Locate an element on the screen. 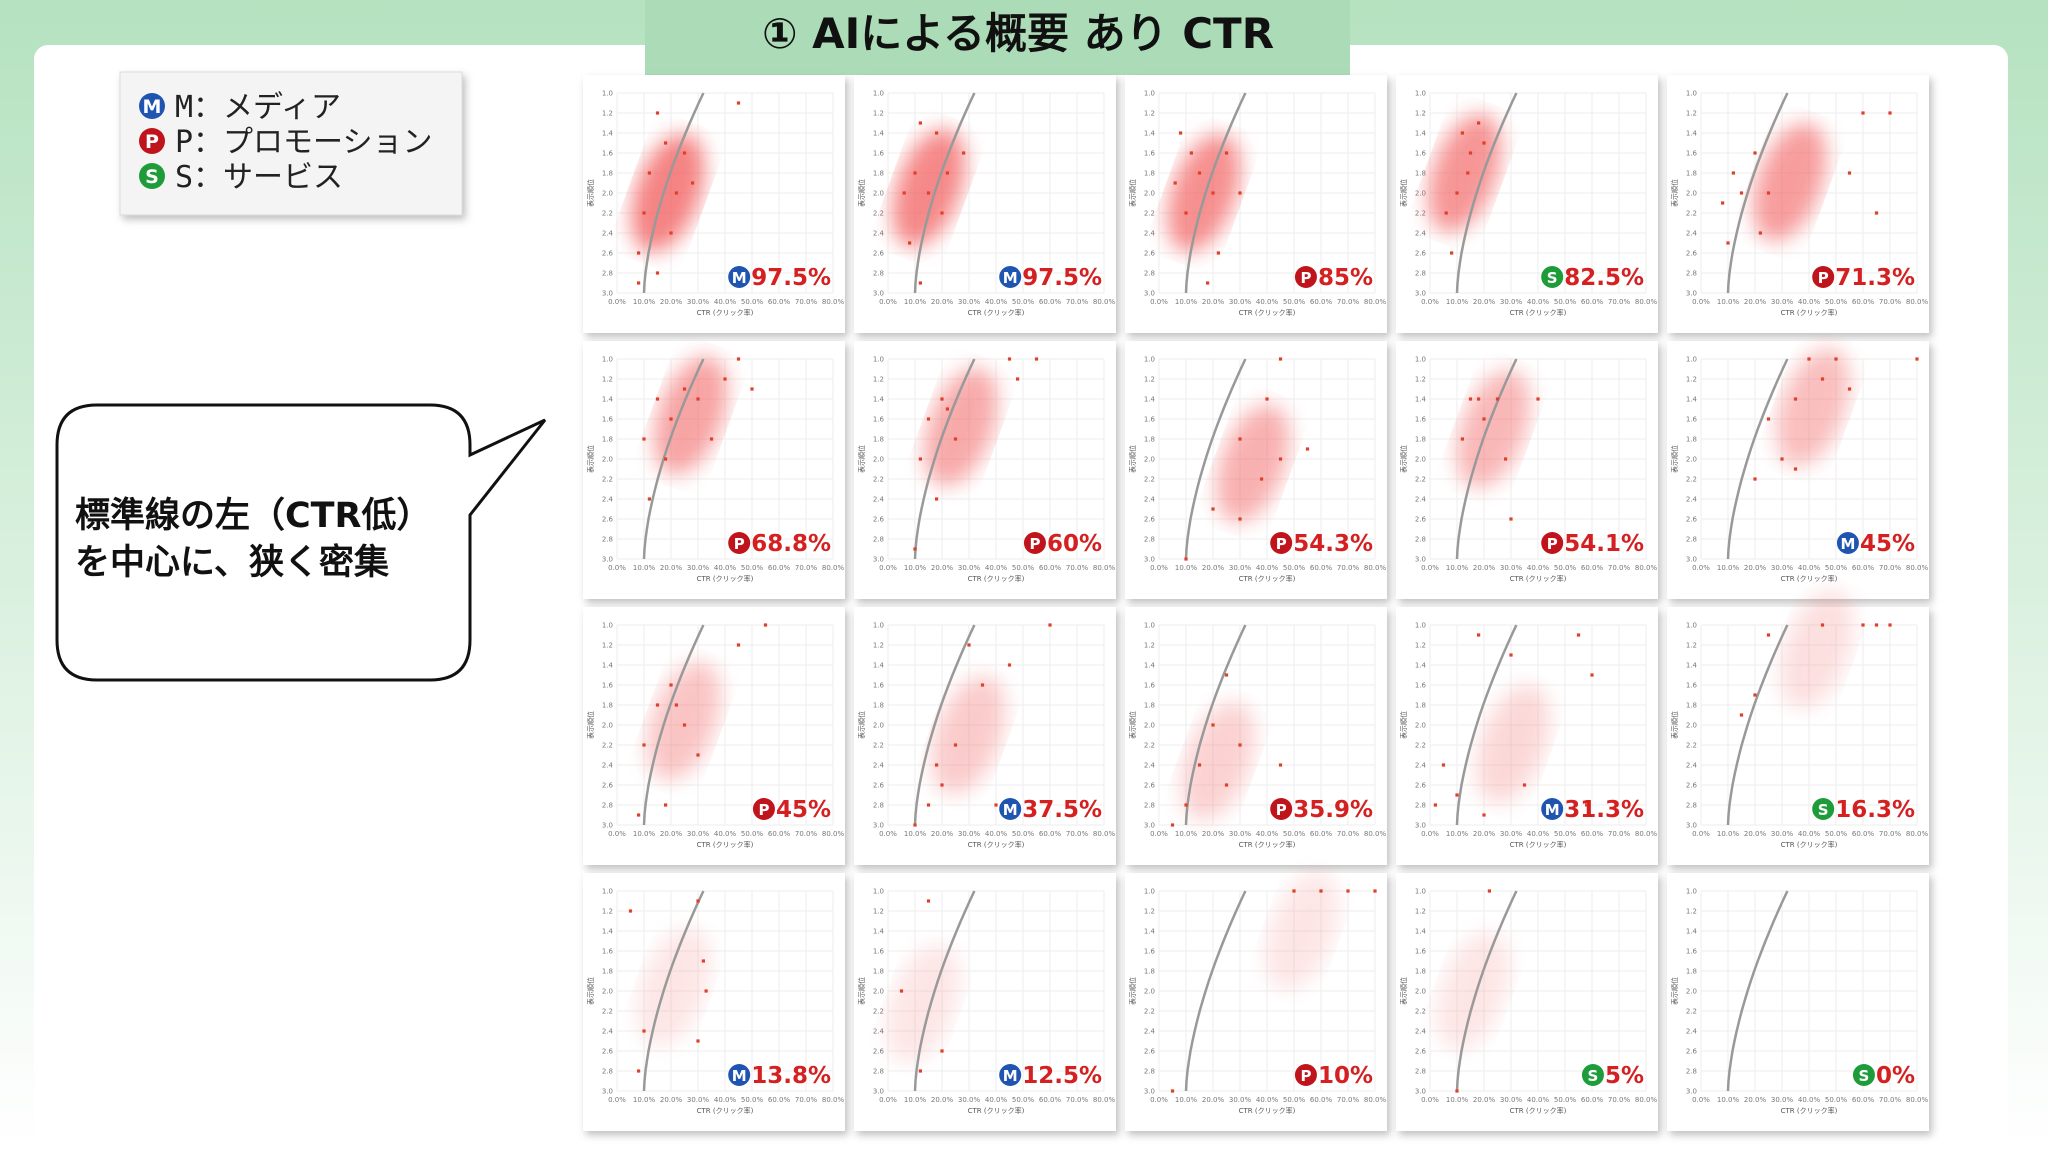  share-label: 54.3% is located at coordinates (1333, 544).